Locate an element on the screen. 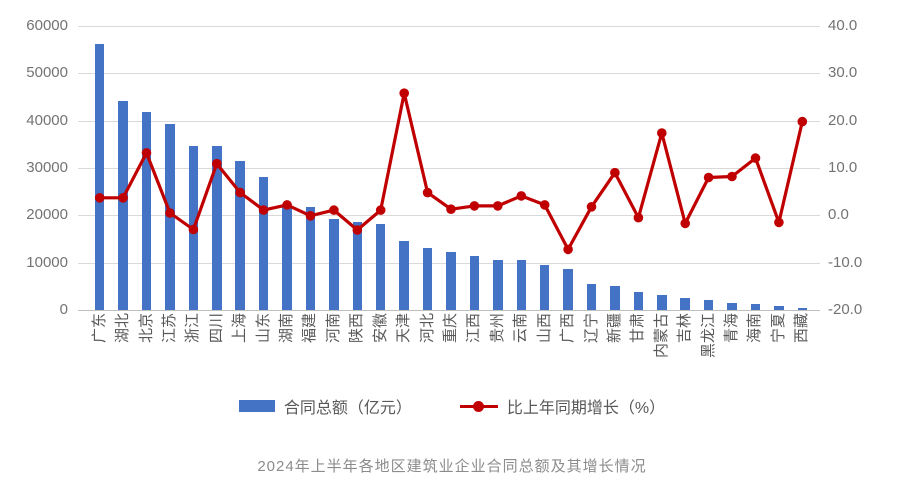 The height and width of the screenshot is (500, 904). x-axis-label-cell: 内蒙古 is located at coordinates (661, 352).